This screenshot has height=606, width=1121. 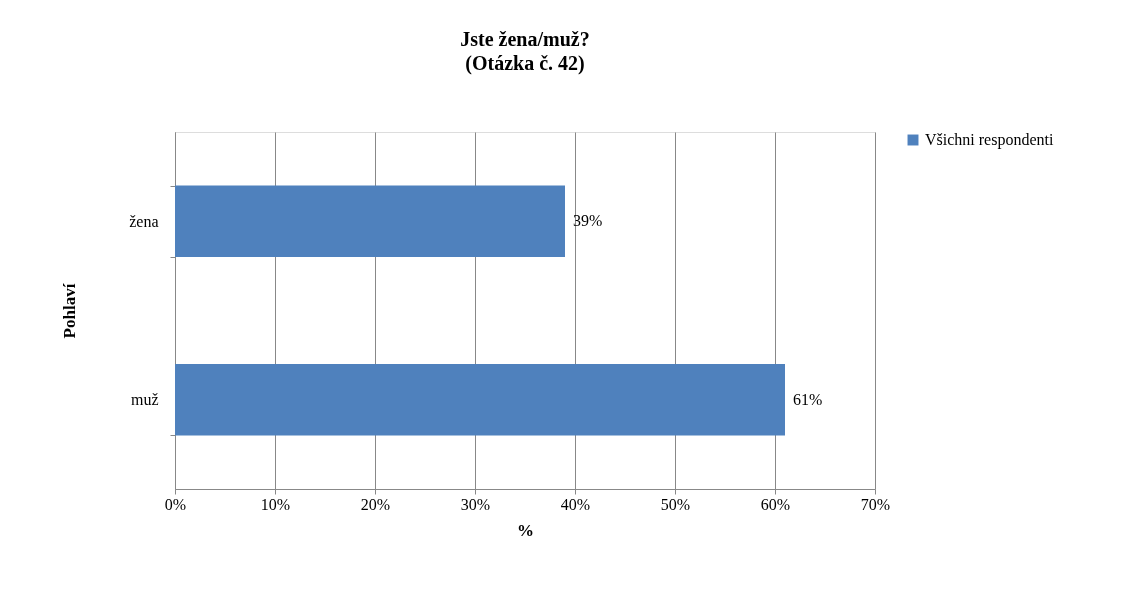 What do you see at coordinates (144, 400) in the screenshot?
I see `y-tick-label: muž` at bounding box center [144, 400].